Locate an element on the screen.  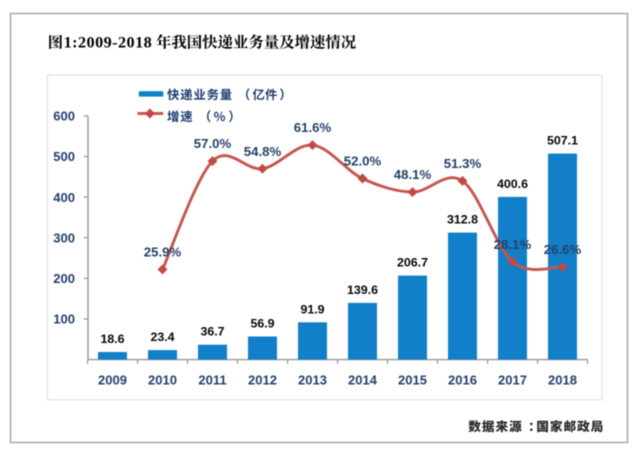
svg-text: 139.6 is located at coordinates (362, 290).